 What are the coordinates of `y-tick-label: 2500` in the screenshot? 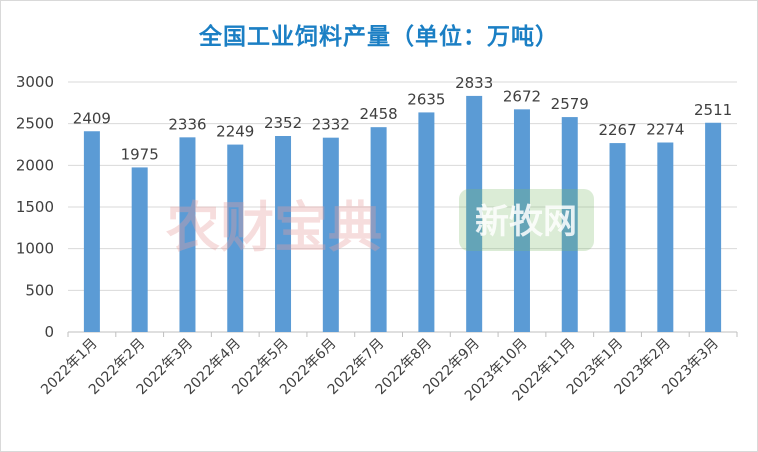 It's located at (35, 124).